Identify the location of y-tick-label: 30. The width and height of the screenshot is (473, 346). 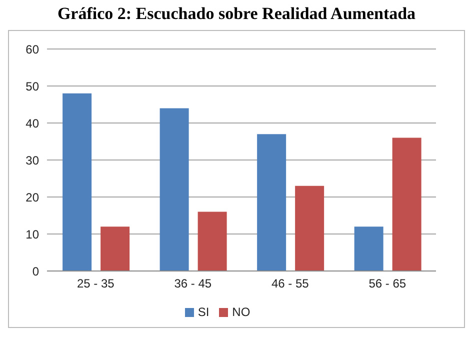
(33, 160).